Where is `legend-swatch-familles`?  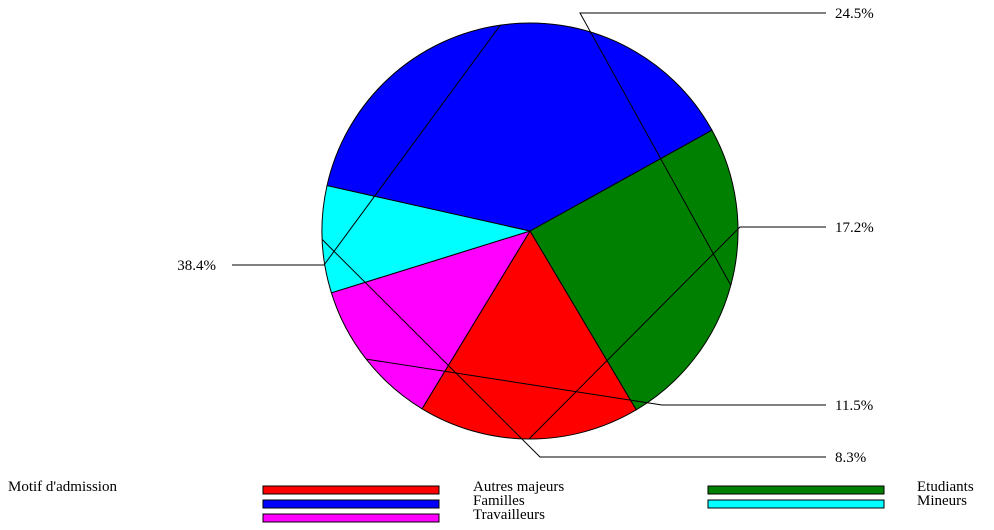
legend-swatch-familles is located at coordinates (351, 504).